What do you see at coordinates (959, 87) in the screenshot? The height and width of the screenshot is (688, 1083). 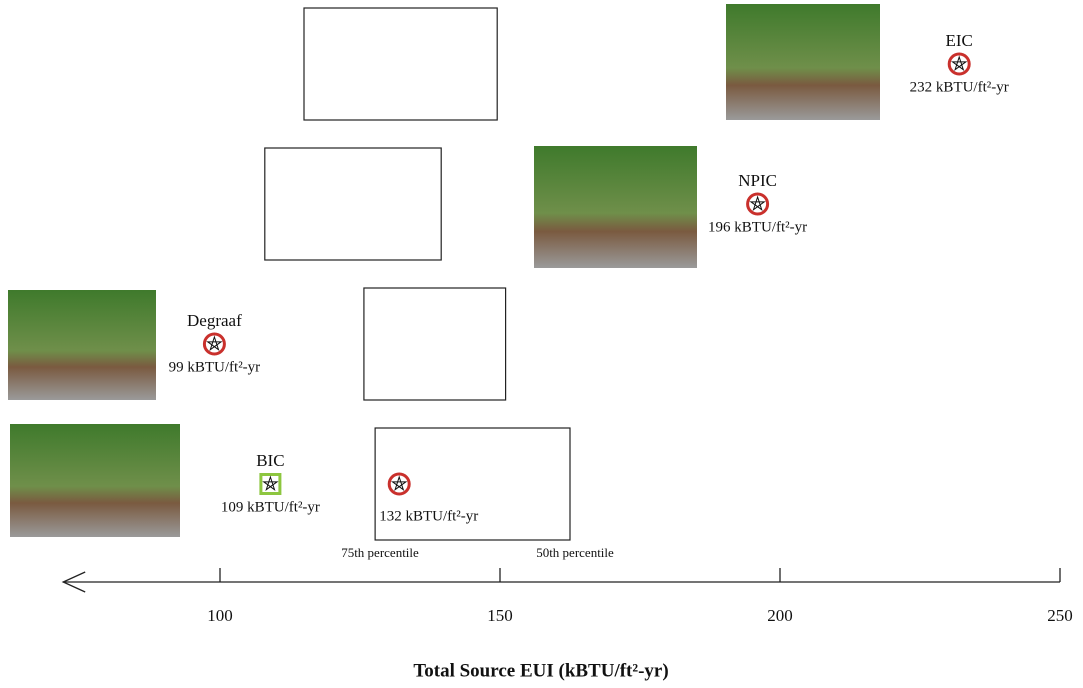 I see `value-label: 232 kBTU/ft²-yr` at bounding box center [959, 87].